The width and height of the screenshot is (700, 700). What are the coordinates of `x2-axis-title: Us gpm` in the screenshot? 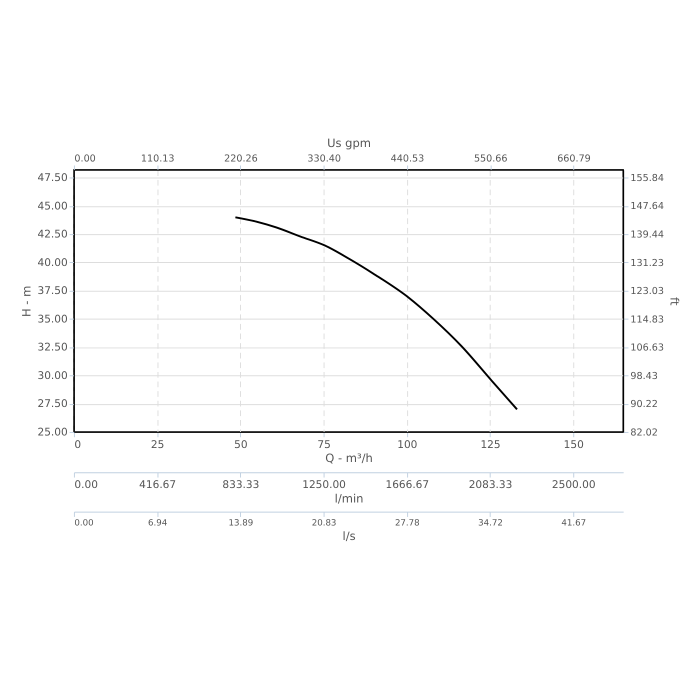 It's located at (349, 143).